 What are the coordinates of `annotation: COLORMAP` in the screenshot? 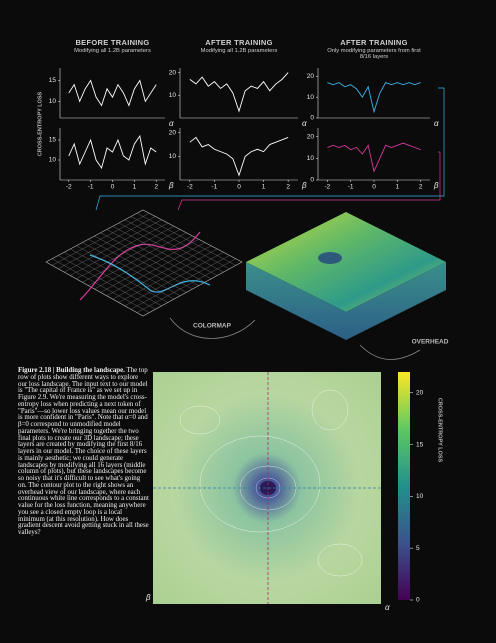 It's located at (212, 326).